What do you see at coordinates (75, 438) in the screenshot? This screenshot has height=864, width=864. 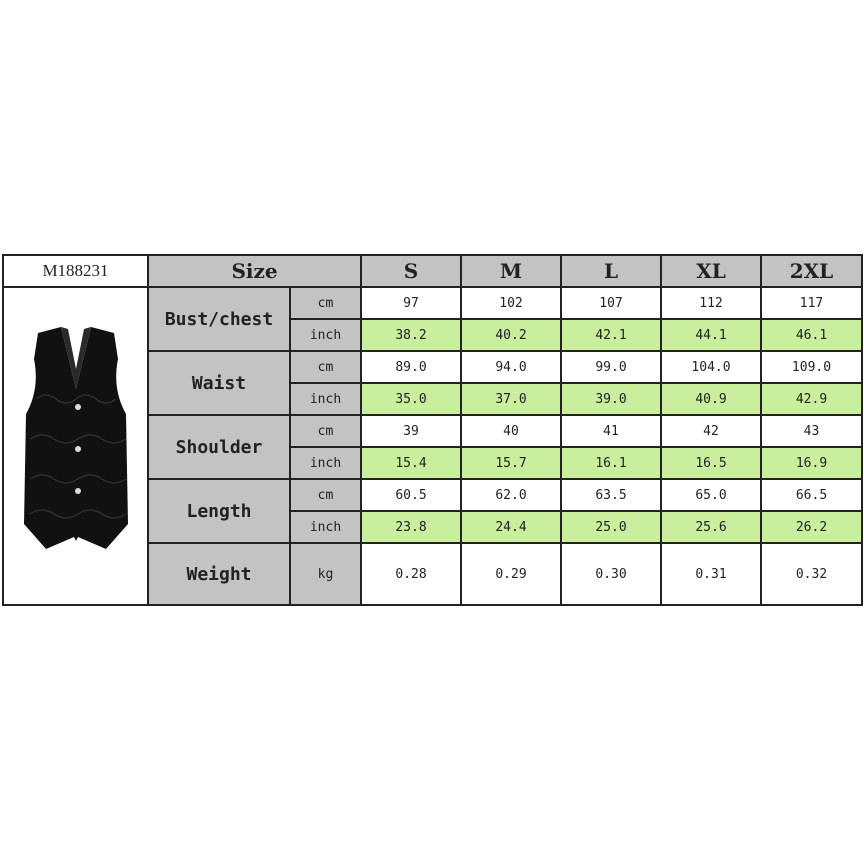 I see `vest-image` at bounding box center [75, 438].